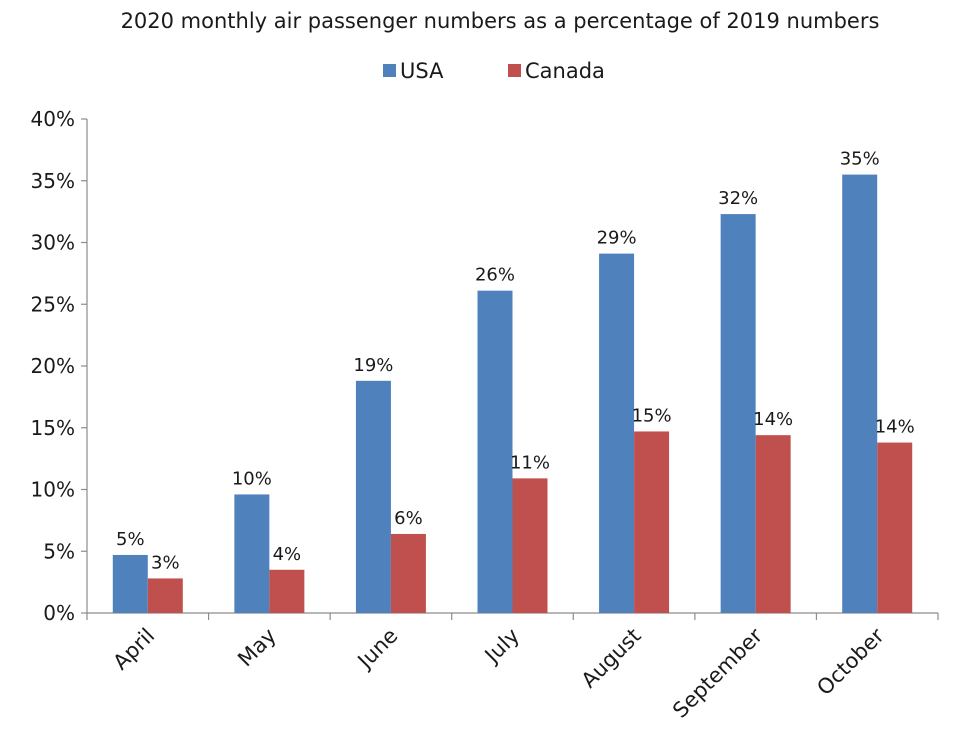 This screenshot has width=960, height=732. I want to click on legend-label-usa: USA, so click(422, 71).